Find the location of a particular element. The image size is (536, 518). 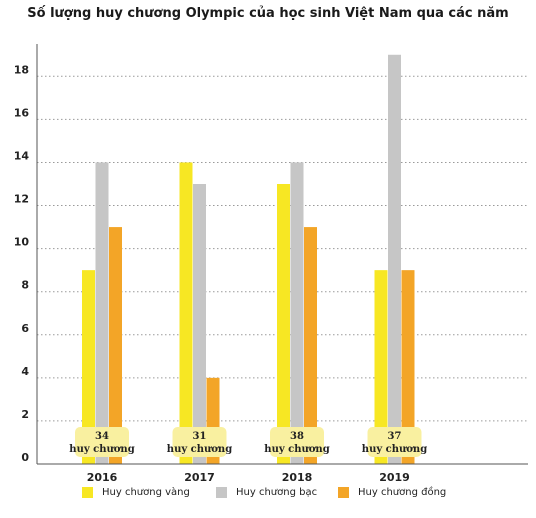

x-tick-label-2018: 2018 is located at coordinates (297, 477).